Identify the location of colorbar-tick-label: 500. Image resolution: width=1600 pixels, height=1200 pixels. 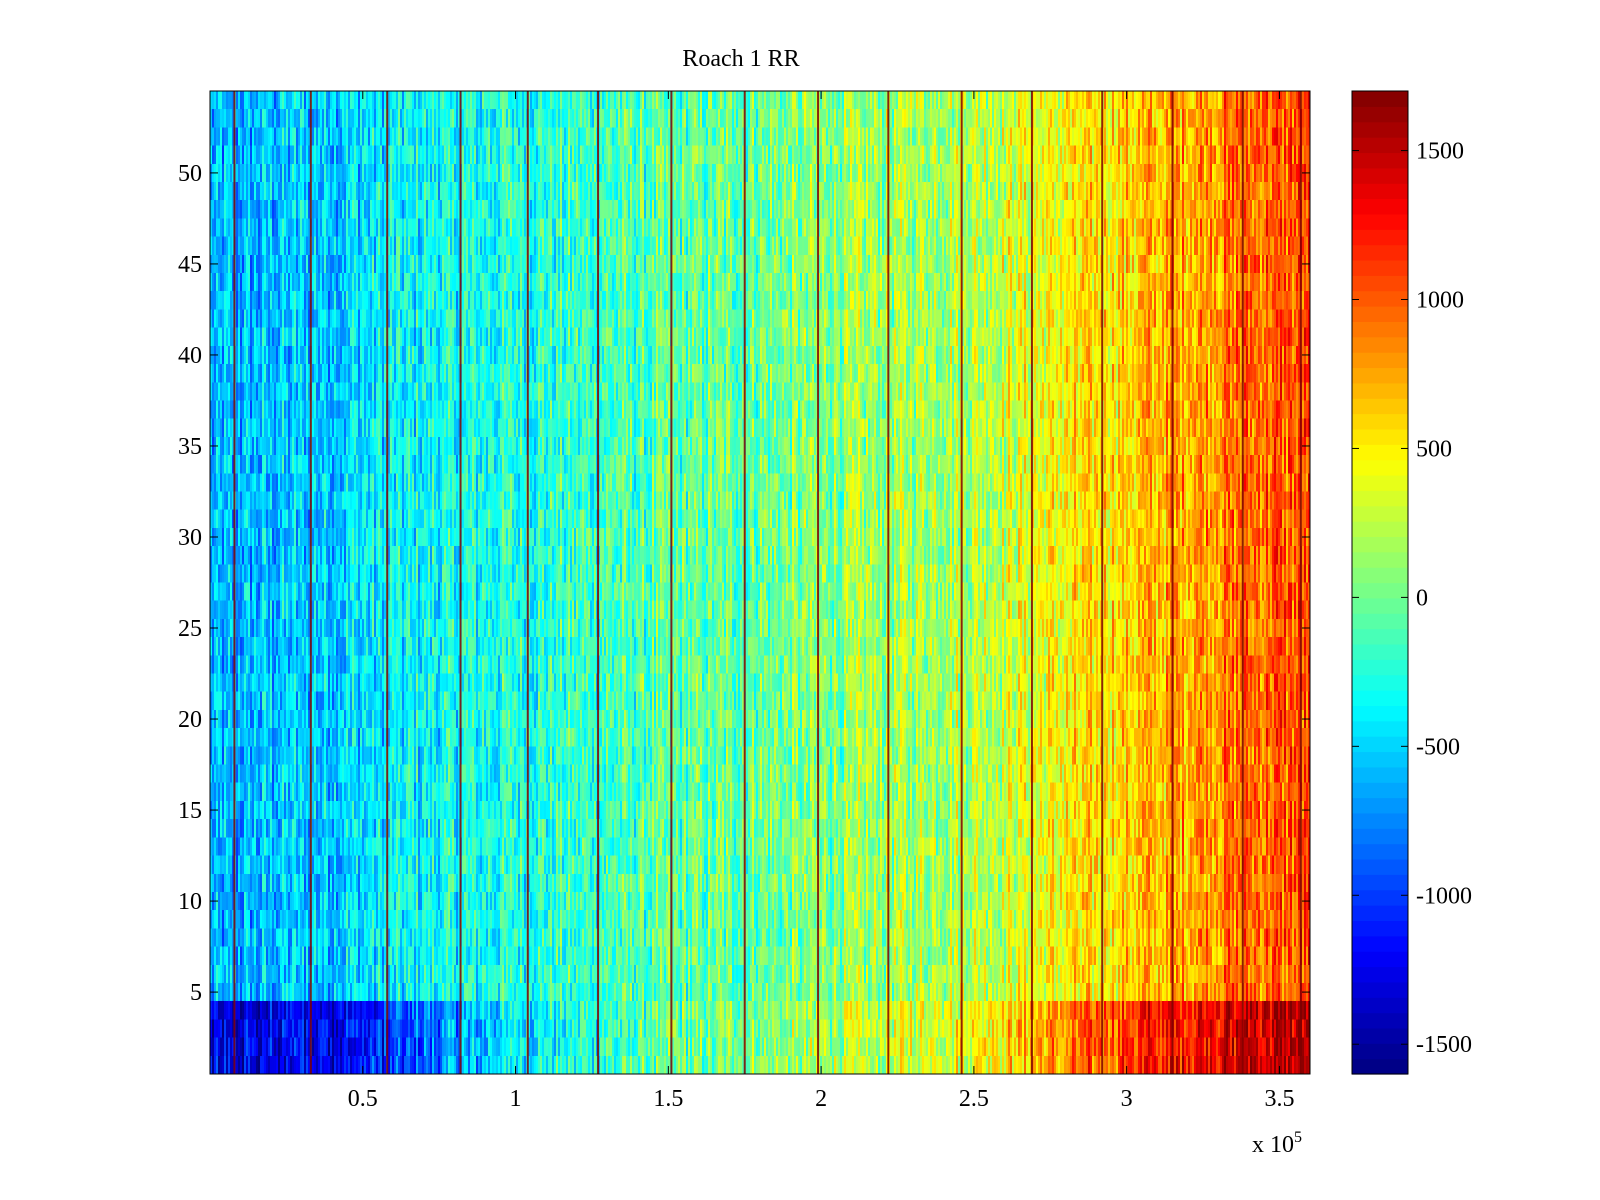
(1434, 449).